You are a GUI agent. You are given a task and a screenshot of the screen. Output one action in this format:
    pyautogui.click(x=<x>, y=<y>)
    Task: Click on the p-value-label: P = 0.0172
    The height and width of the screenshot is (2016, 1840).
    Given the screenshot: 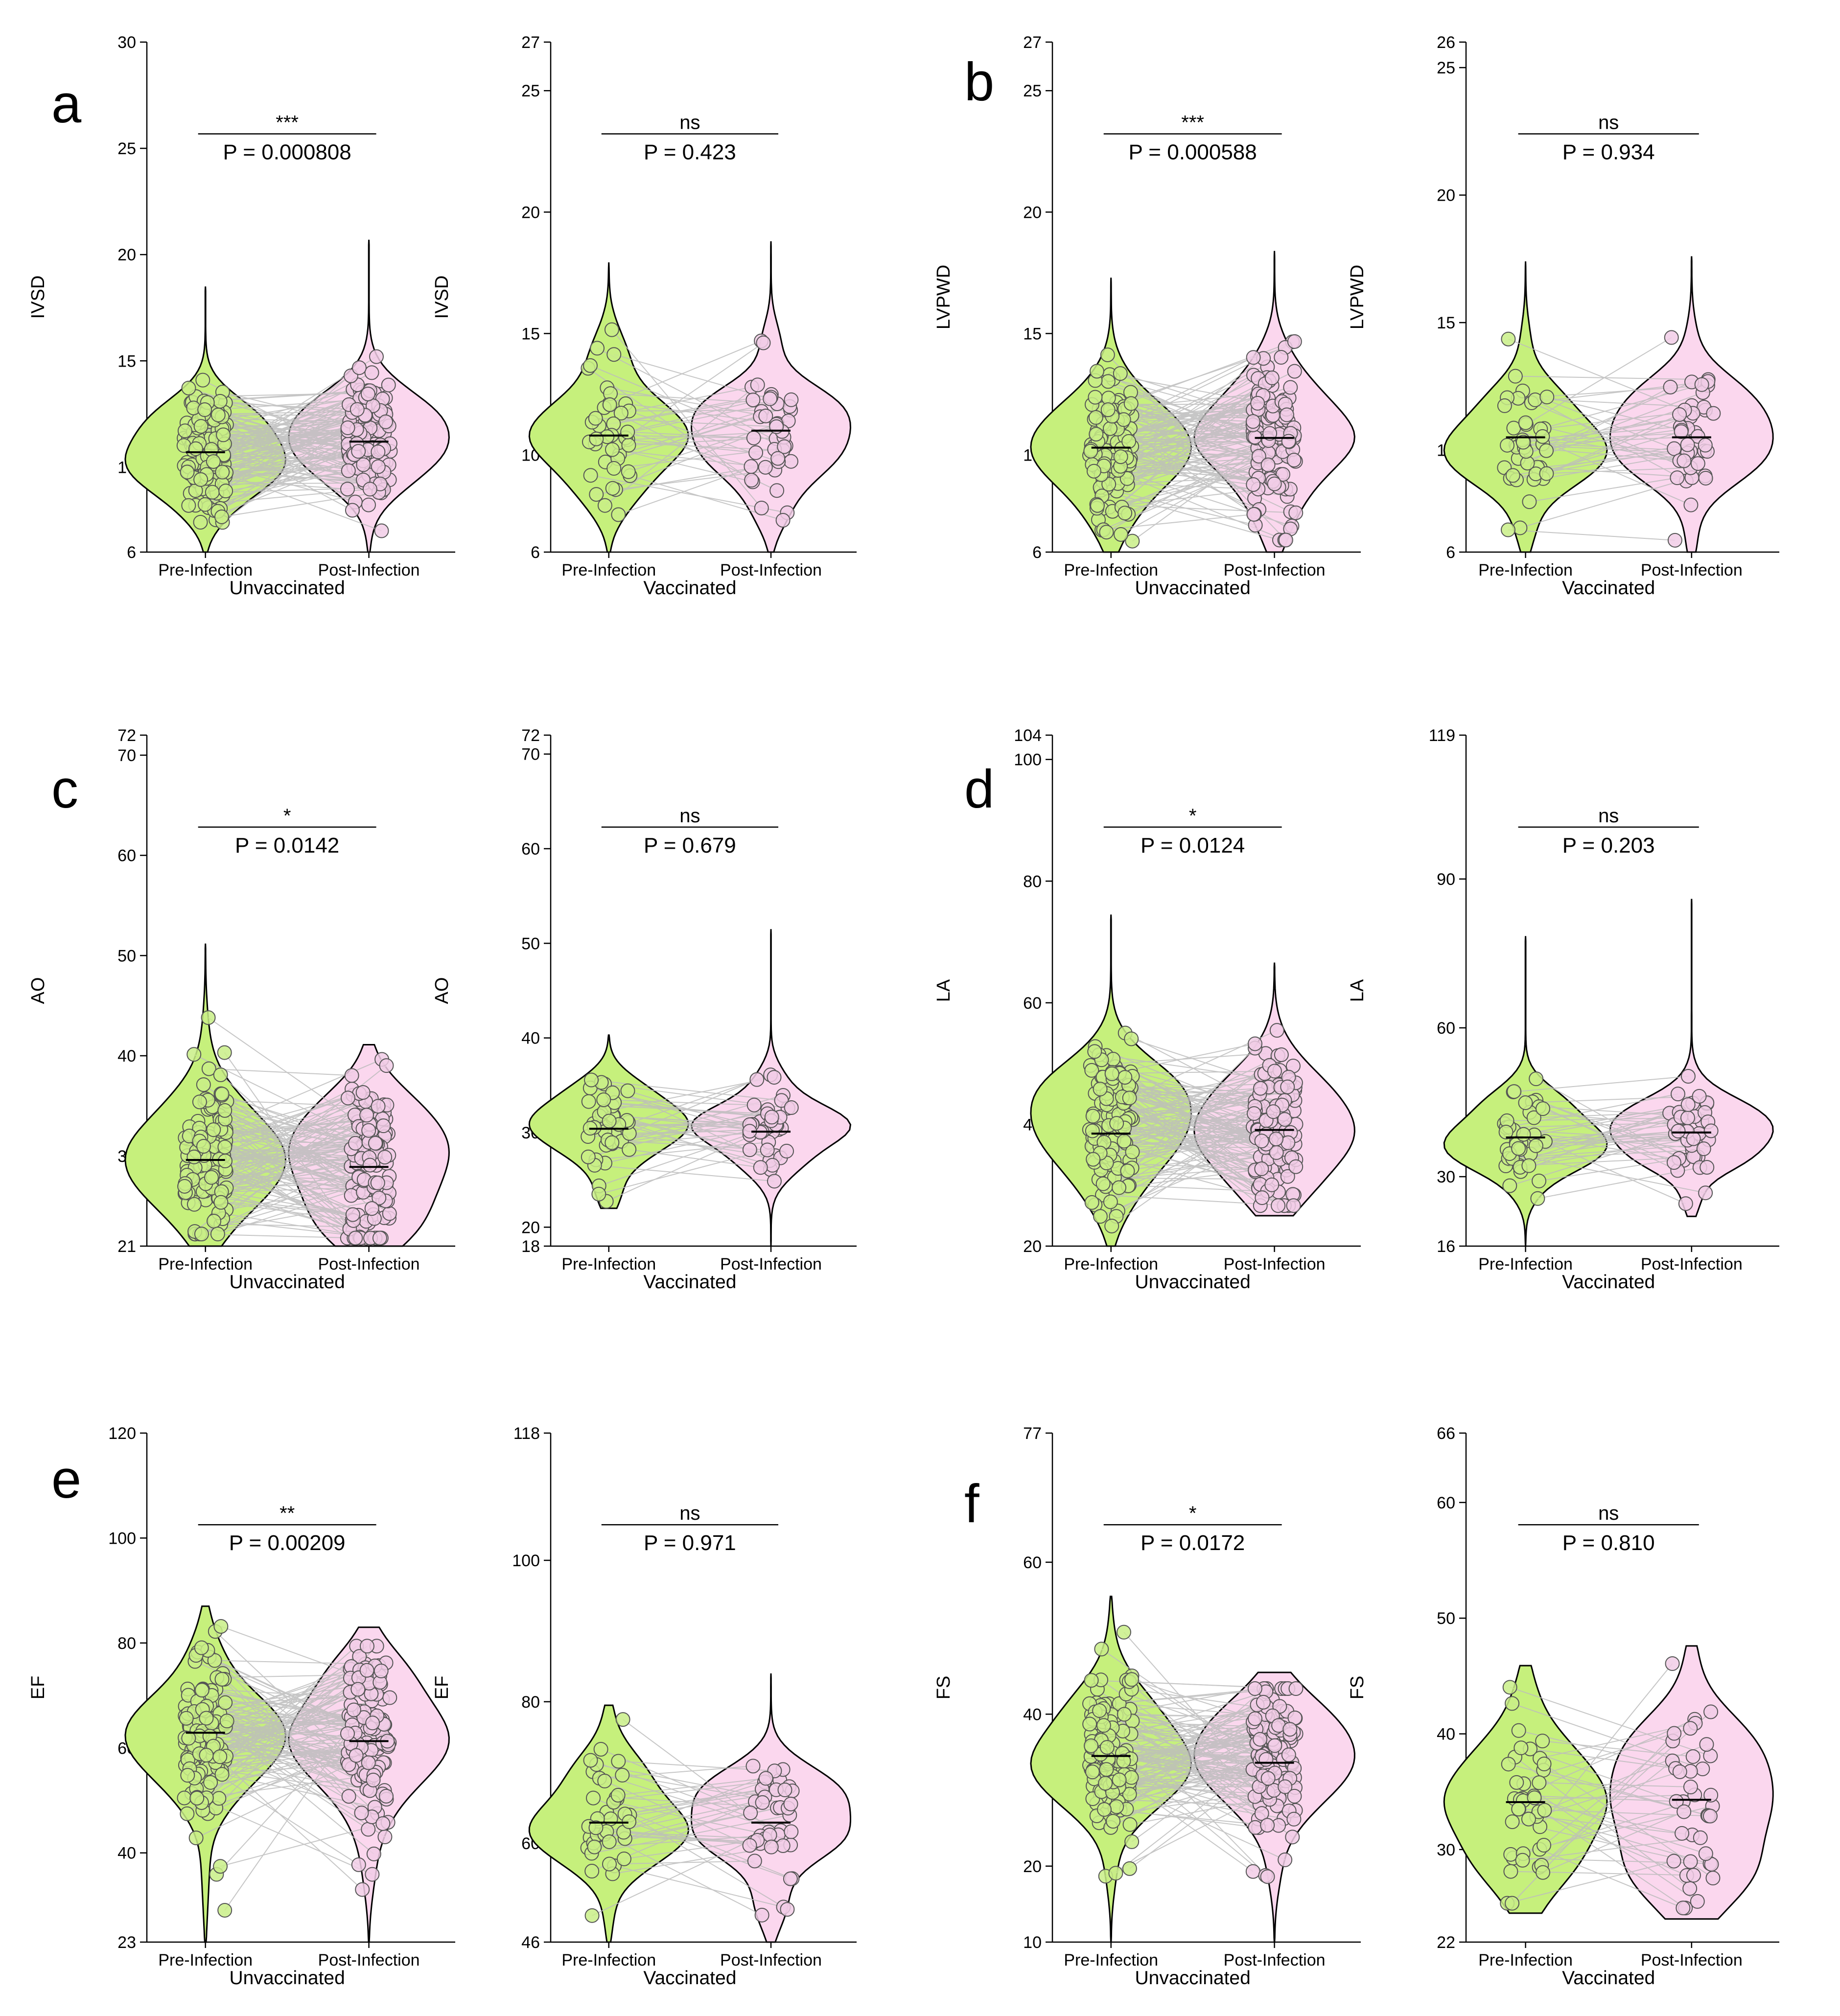 What is the action you would take?
    pyautogui.click(x=1193, y=1543)
    